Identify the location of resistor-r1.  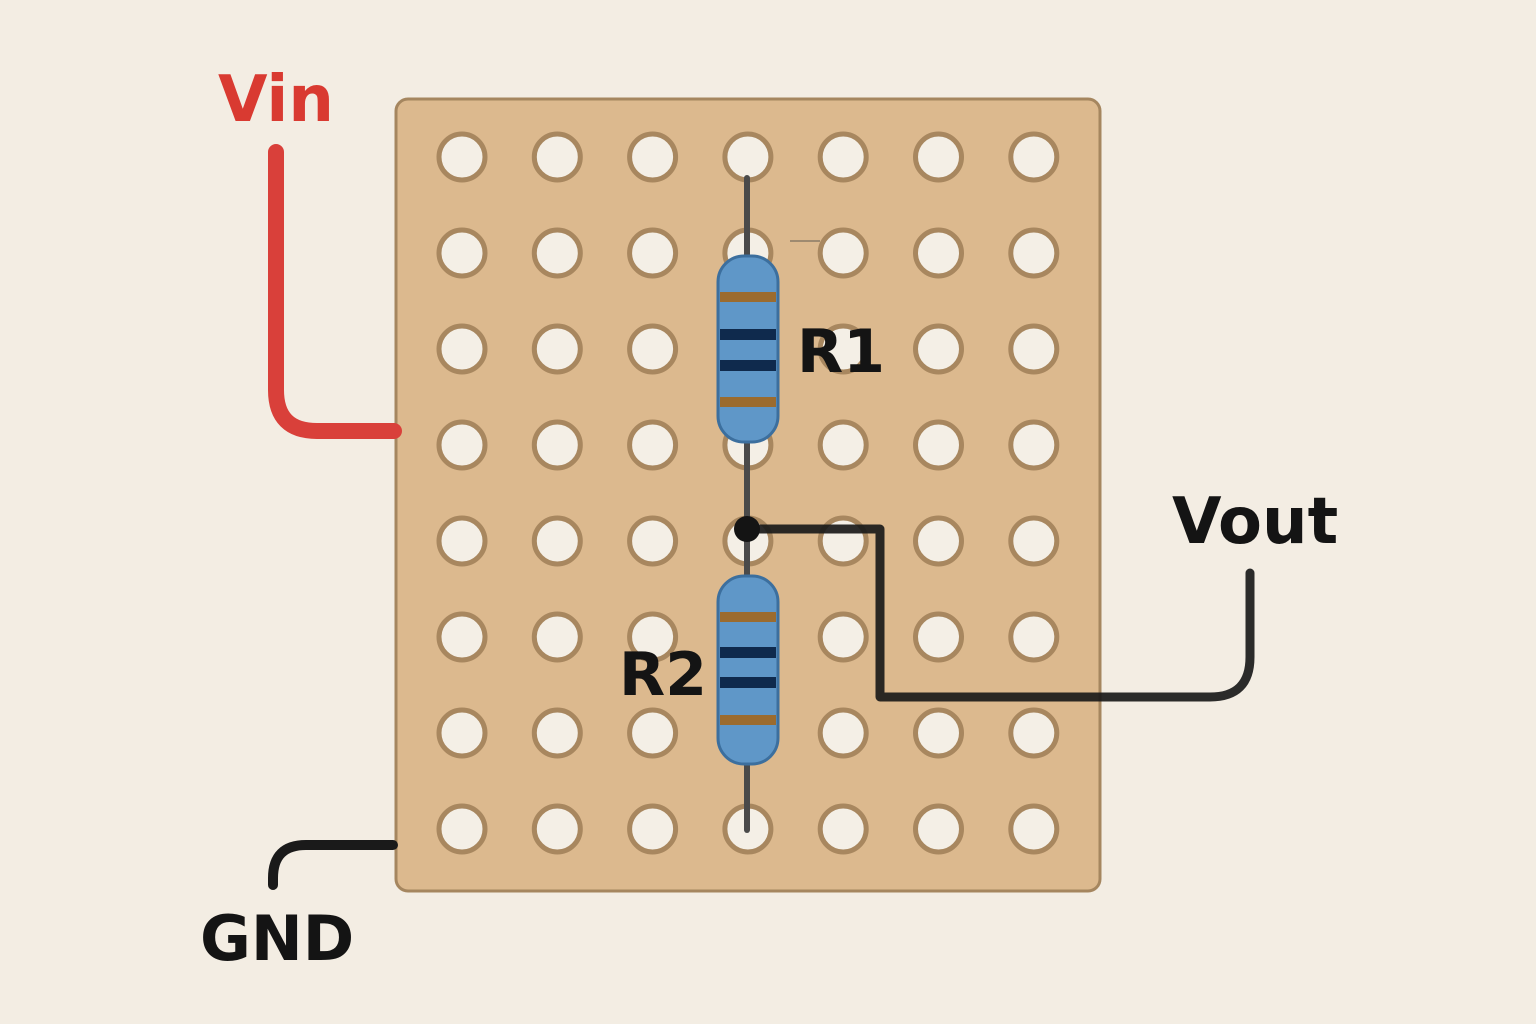
(748, 349).